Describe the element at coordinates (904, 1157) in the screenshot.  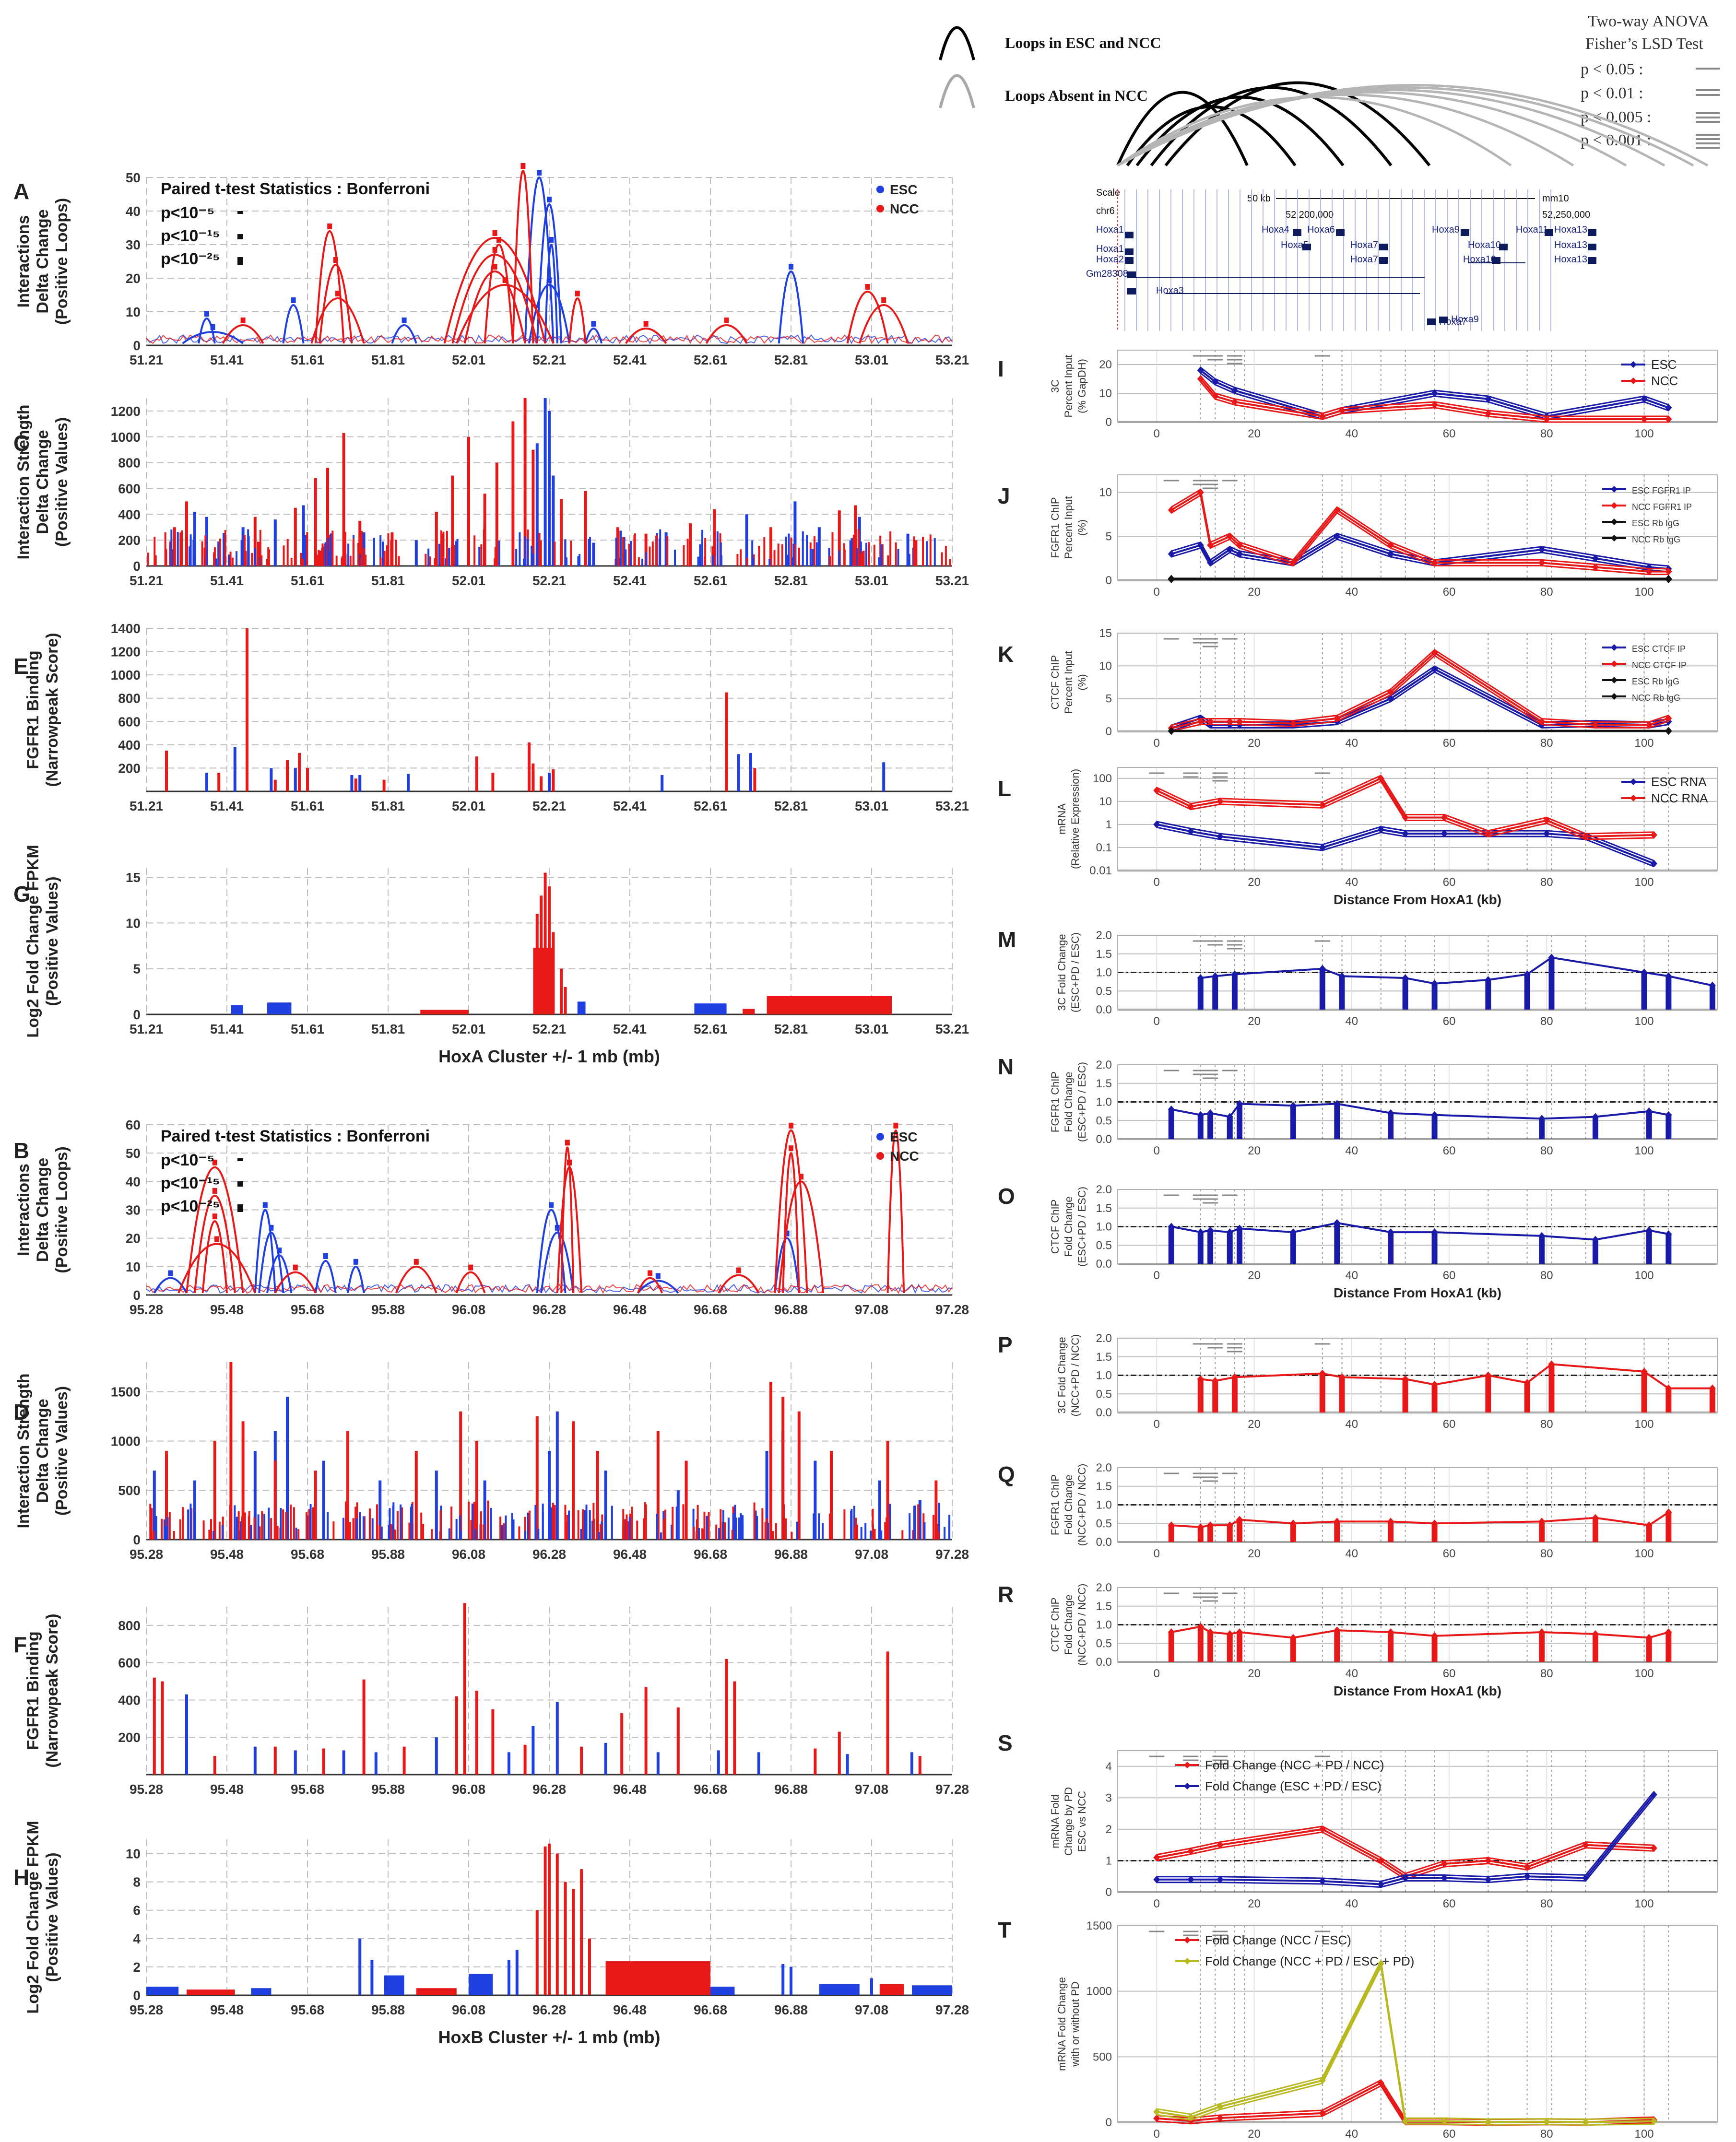
I see `legend-ncc-label: NCC` at that location.